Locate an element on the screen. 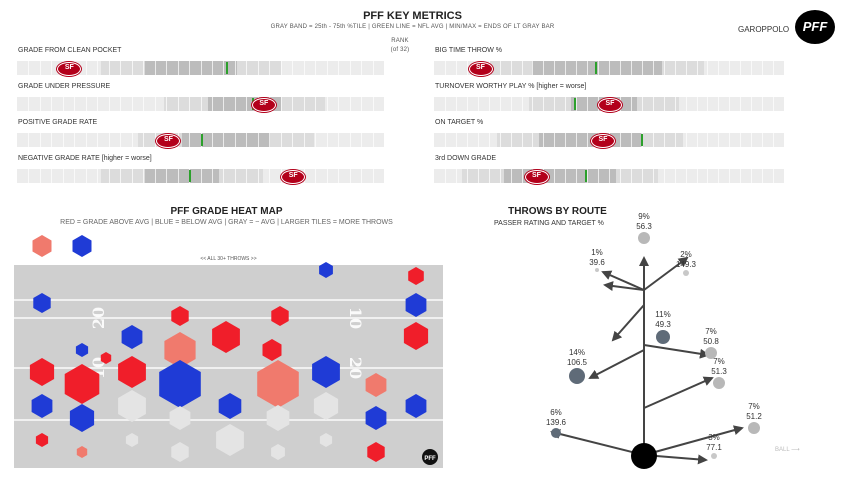 The width and height of the screenshot is (858, 481). metric-label: NEGATIVE GRADE RATE [higher = worse] is located at coordinates (85, 158).